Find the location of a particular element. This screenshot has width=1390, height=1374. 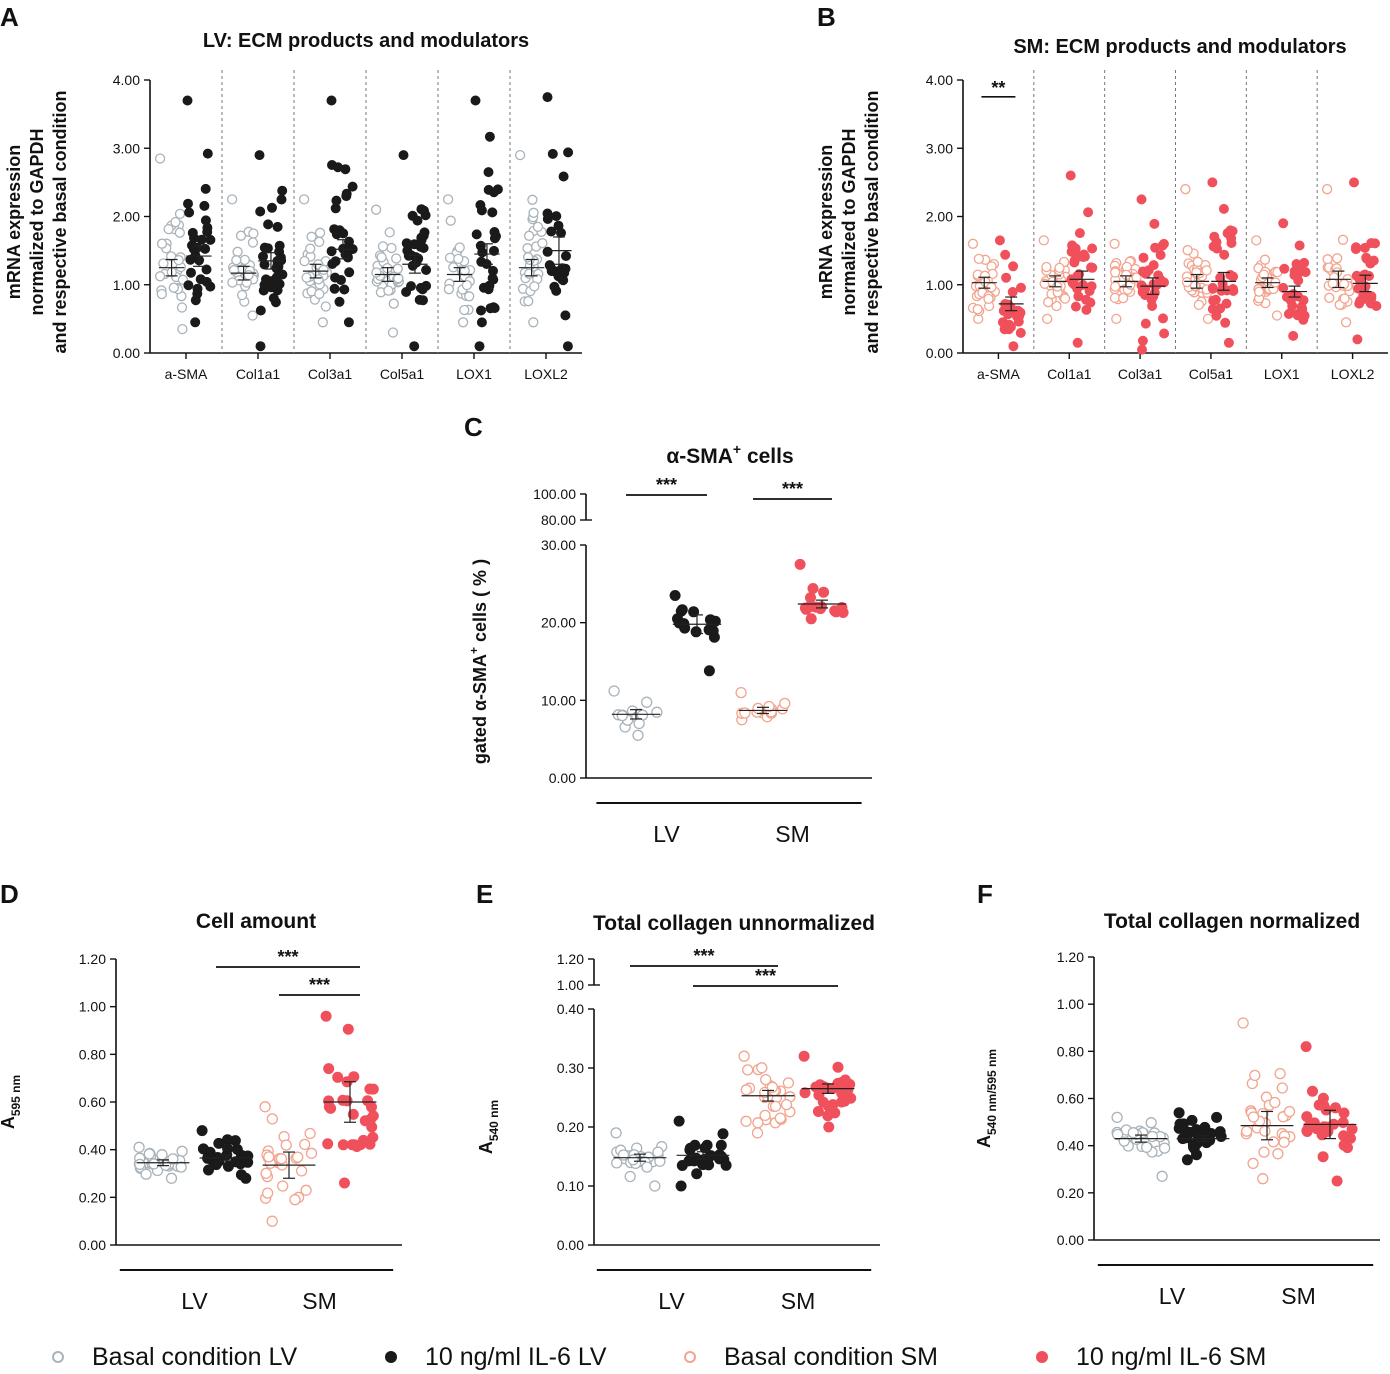

legend-item-basal-sm: Basal condition SM is located at coordinates (811, 1357).